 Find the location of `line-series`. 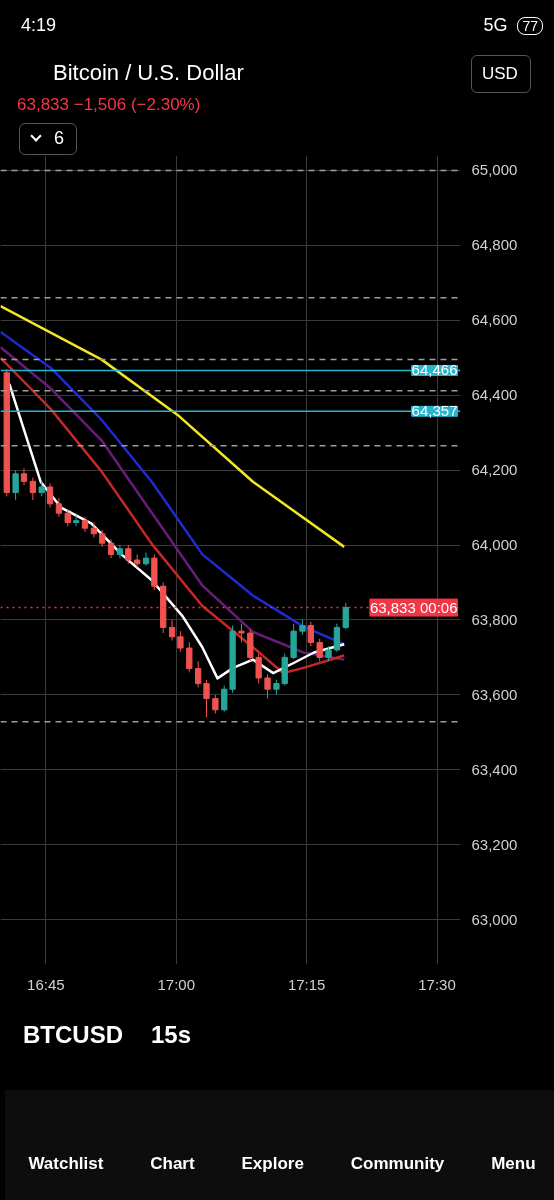

line-series is located at coordinates (173, 426).